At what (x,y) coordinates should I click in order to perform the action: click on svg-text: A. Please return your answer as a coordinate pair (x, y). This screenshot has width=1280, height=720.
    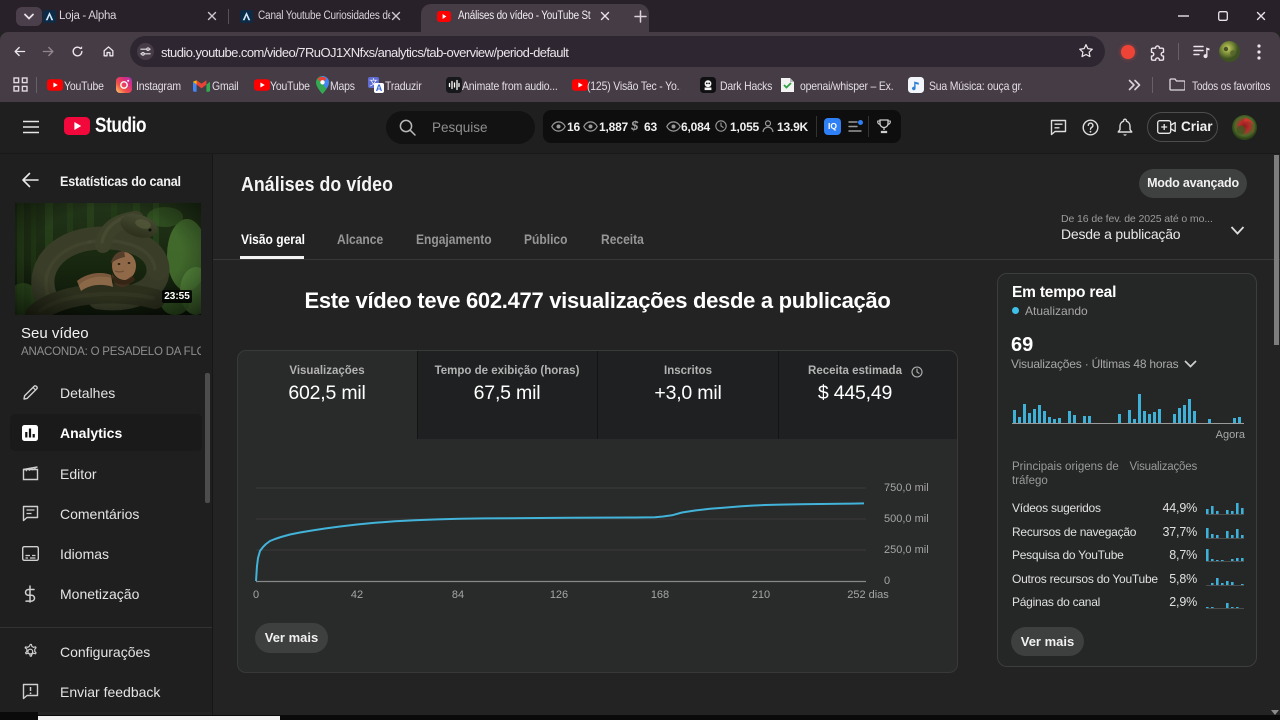
    Looking at the image, I should click on (379, 88).